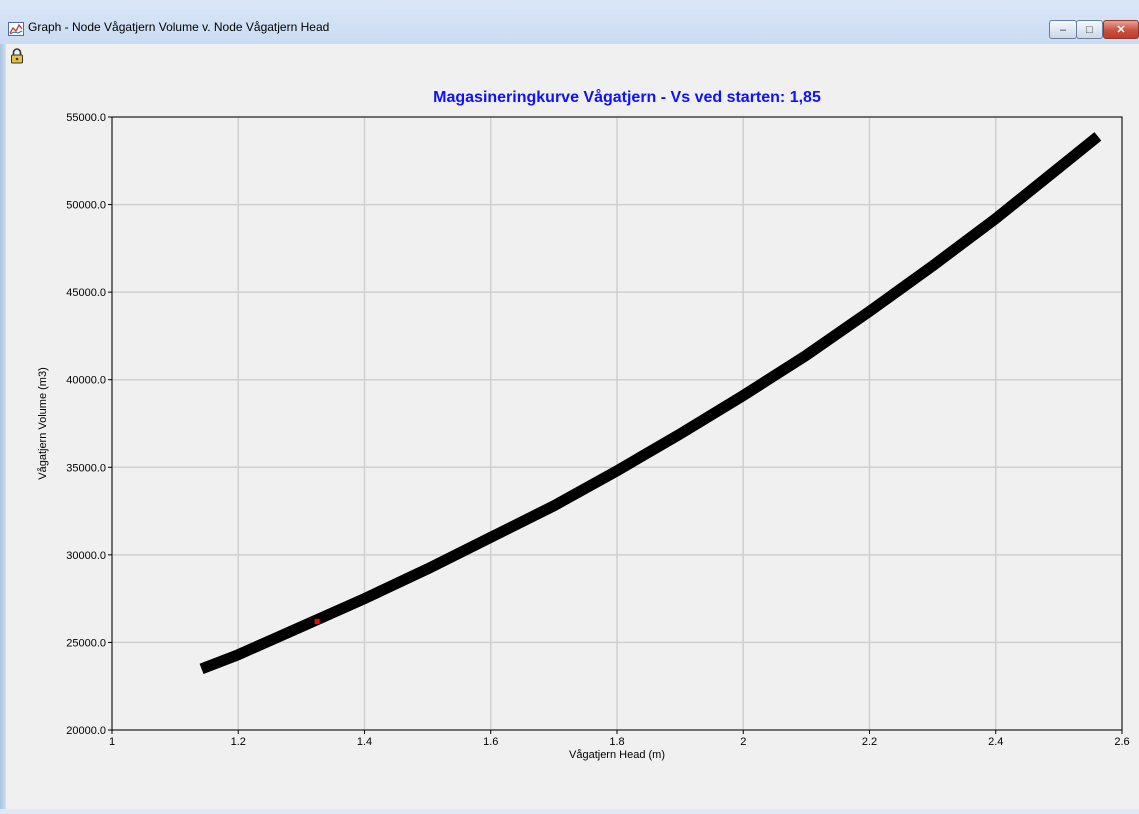 The image size is (1139, 814). Describe the element at coordinates (743, 742) in the screenshot. I see `x-tick-label: 2` at that location.